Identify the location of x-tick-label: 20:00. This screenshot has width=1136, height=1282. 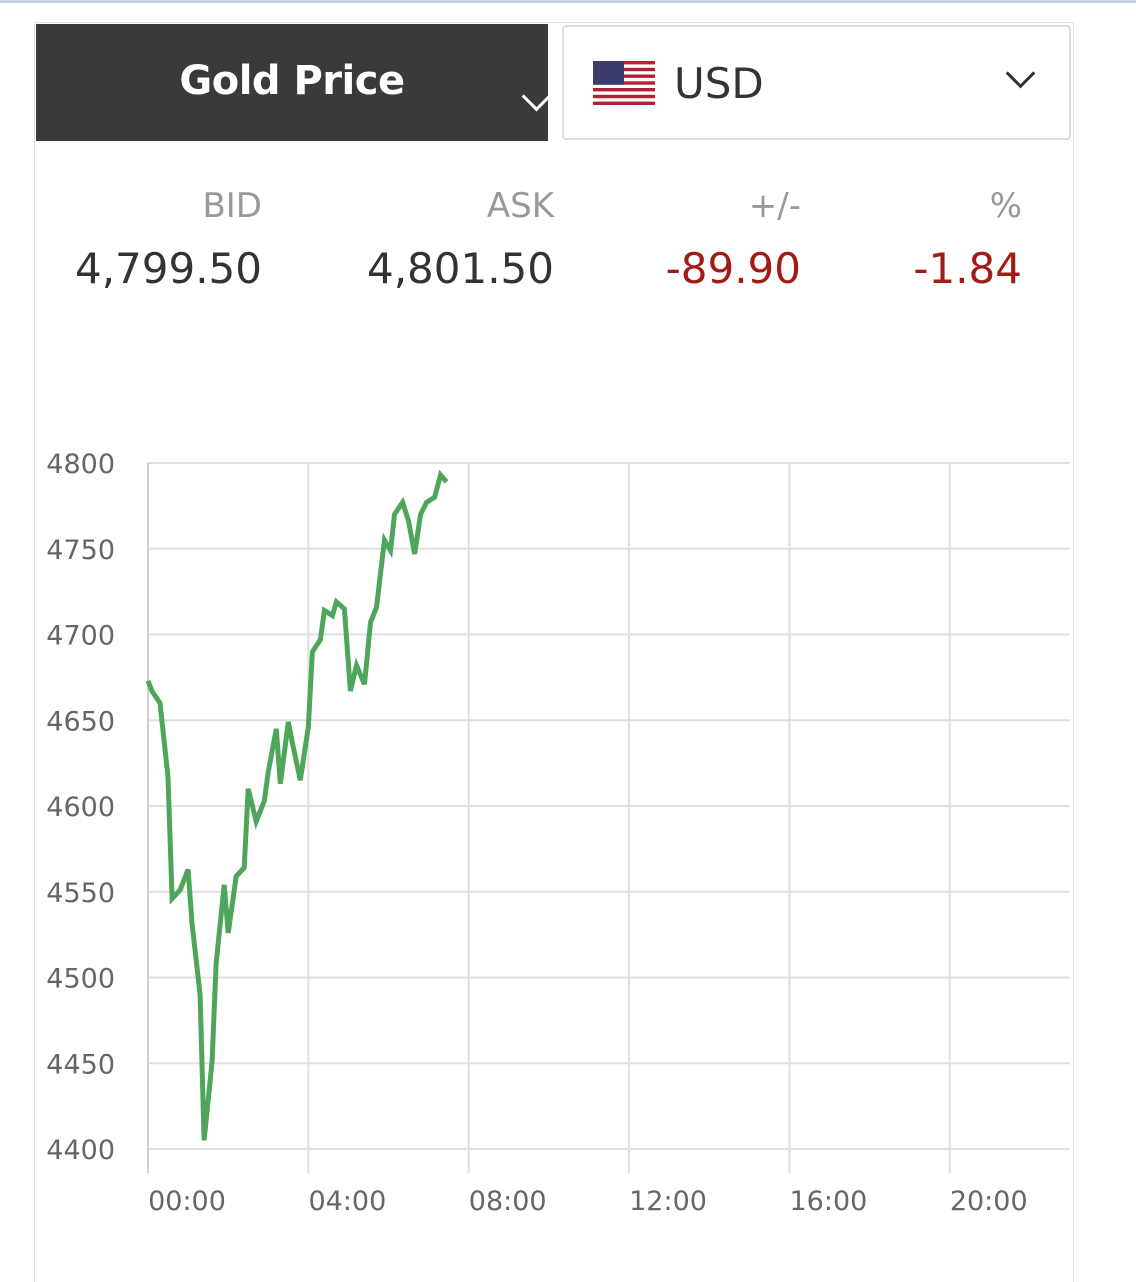
(989, 1201).